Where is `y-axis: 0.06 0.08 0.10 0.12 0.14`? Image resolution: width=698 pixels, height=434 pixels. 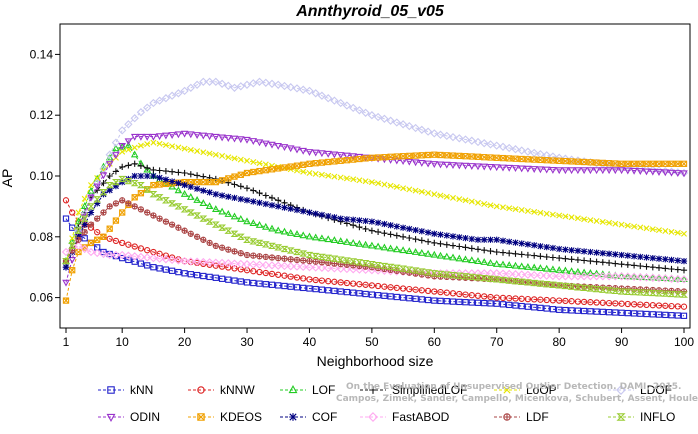
y-axis: 0.06 0.08 0.10 0.12 0.14 is located at coordinates (45, 176).